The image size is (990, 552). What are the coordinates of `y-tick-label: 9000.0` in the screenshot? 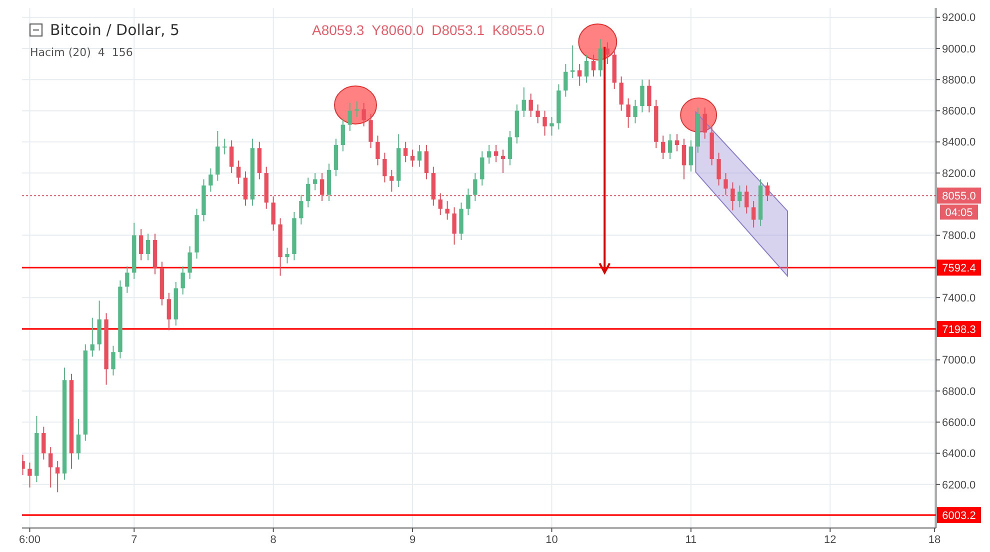 It's located at (959, 49).